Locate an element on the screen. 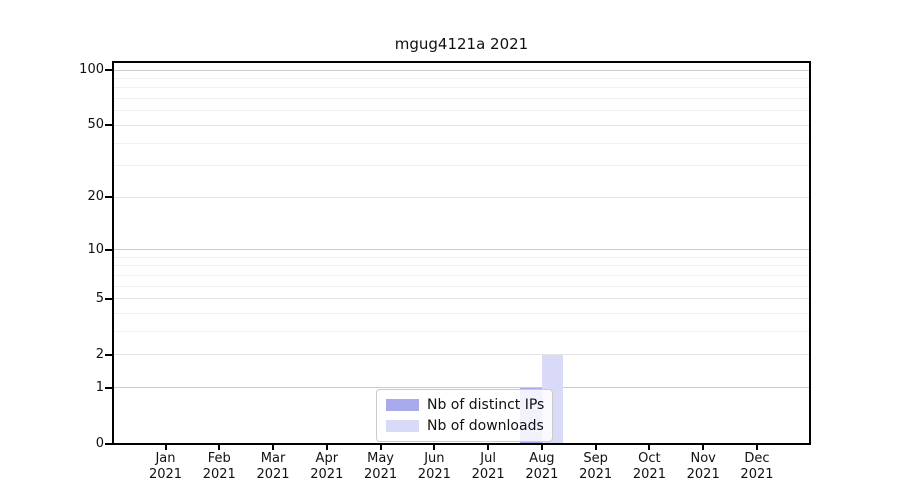 The height and width of the screenshot is (500, 900). y-axis-tick-label: 0 is located at coordinates (99, 443).